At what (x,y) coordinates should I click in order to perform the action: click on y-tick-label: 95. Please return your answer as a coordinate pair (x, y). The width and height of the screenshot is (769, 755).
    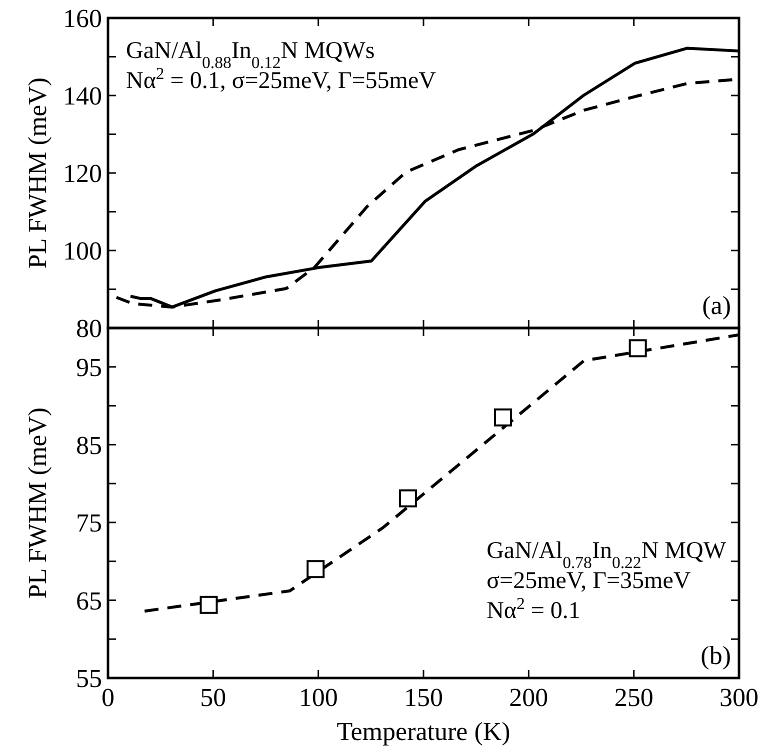
    Looking at the image, I should click on (89, 367).